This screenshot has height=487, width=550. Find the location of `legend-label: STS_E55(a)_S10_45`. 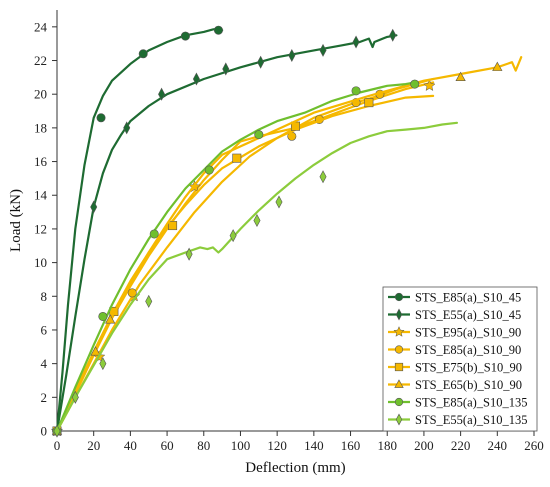

legend-label: STS_E55(a)_S10_45 is located at coordinates (468, 315).